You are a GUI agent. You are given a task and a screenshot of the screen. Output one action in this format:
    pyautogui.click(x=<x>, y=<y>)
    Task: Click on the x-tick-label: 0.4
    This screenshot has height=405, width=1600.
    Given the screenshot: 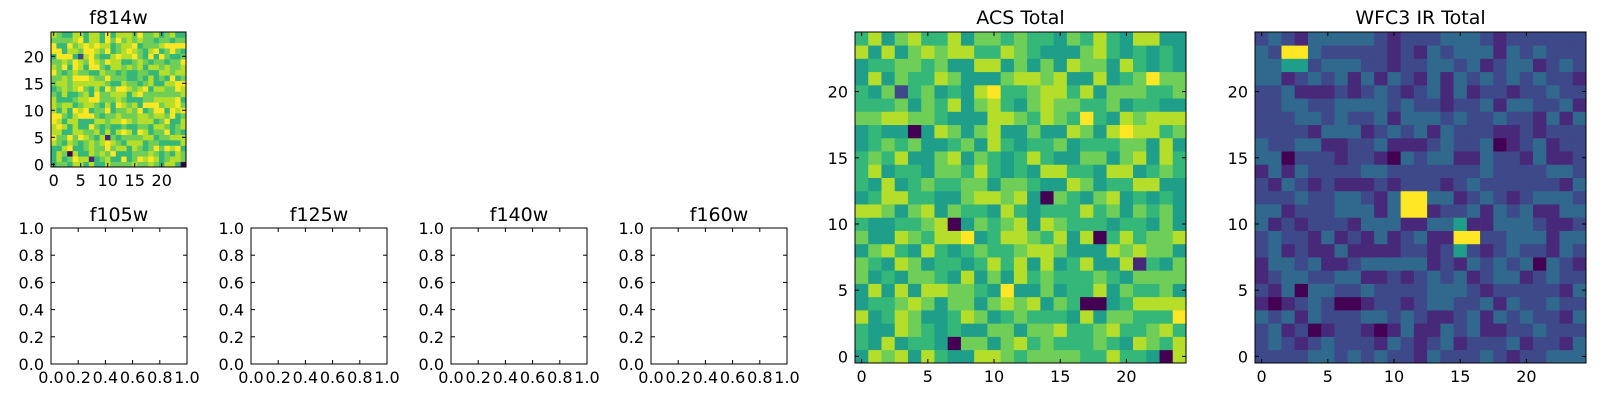 What is the action you would take?
    pyautogui.click(x=105, y=377)
    